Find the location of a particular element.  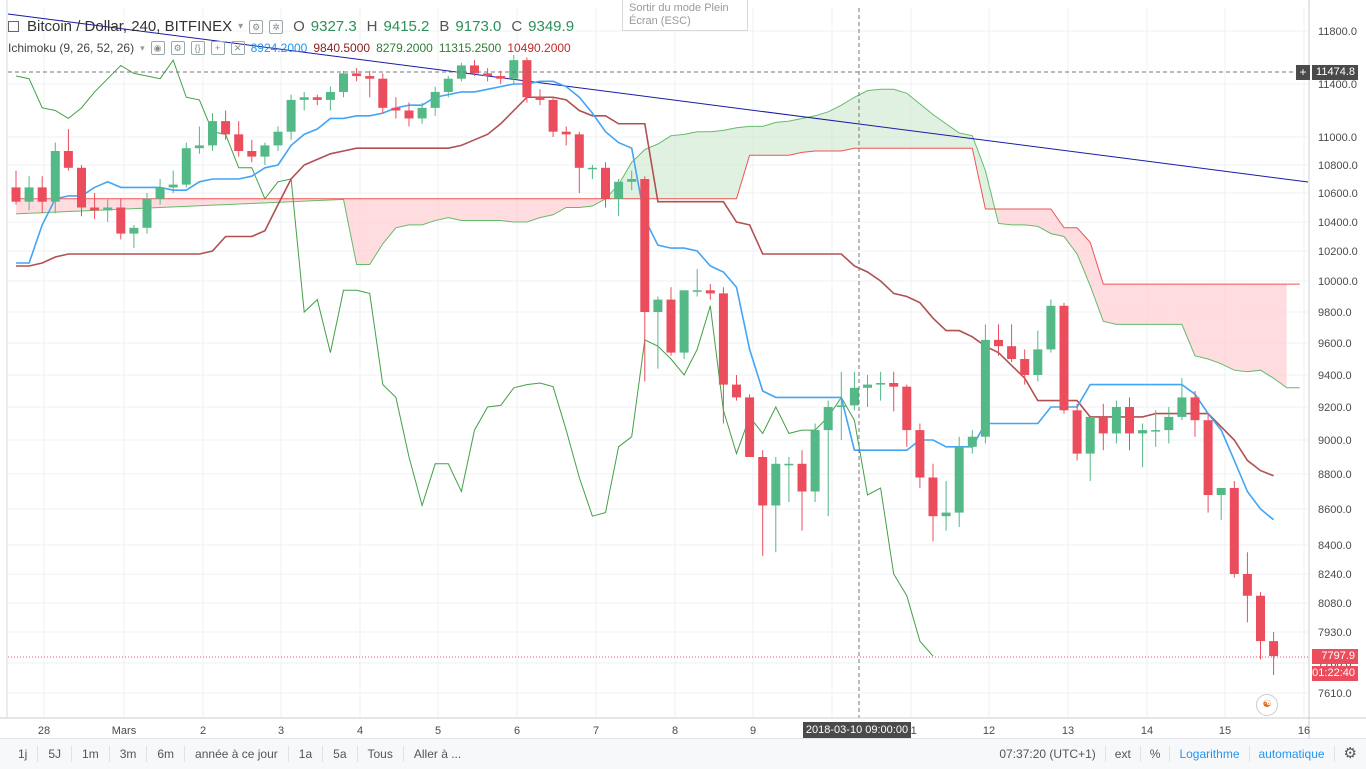

range-6m: 6m is located at coordinates (166, 754).